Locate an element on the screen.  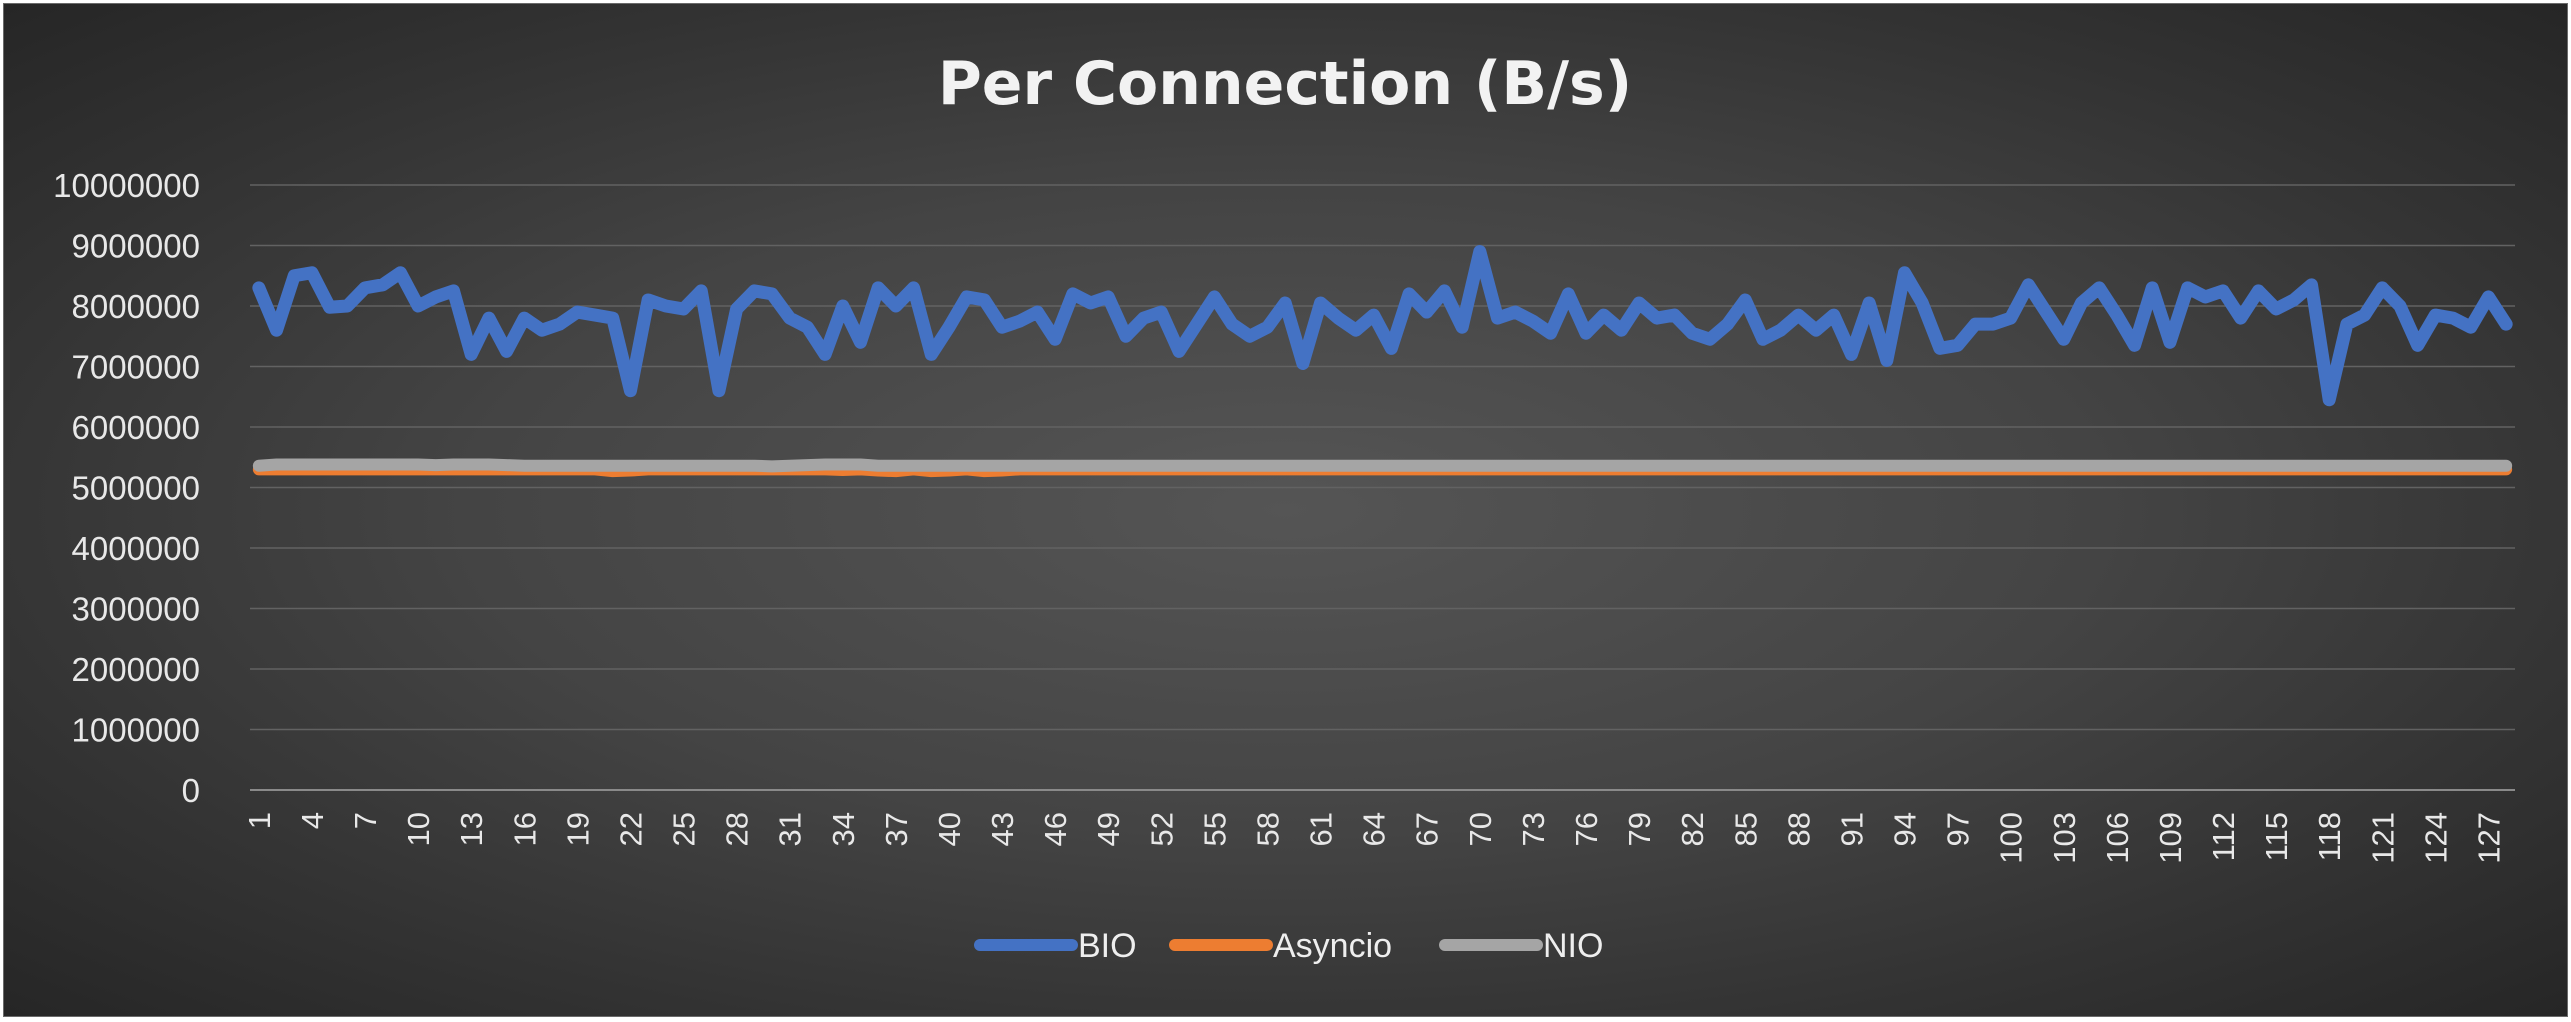
x-tick-label: 61 is located at coordinates (1321, 829).